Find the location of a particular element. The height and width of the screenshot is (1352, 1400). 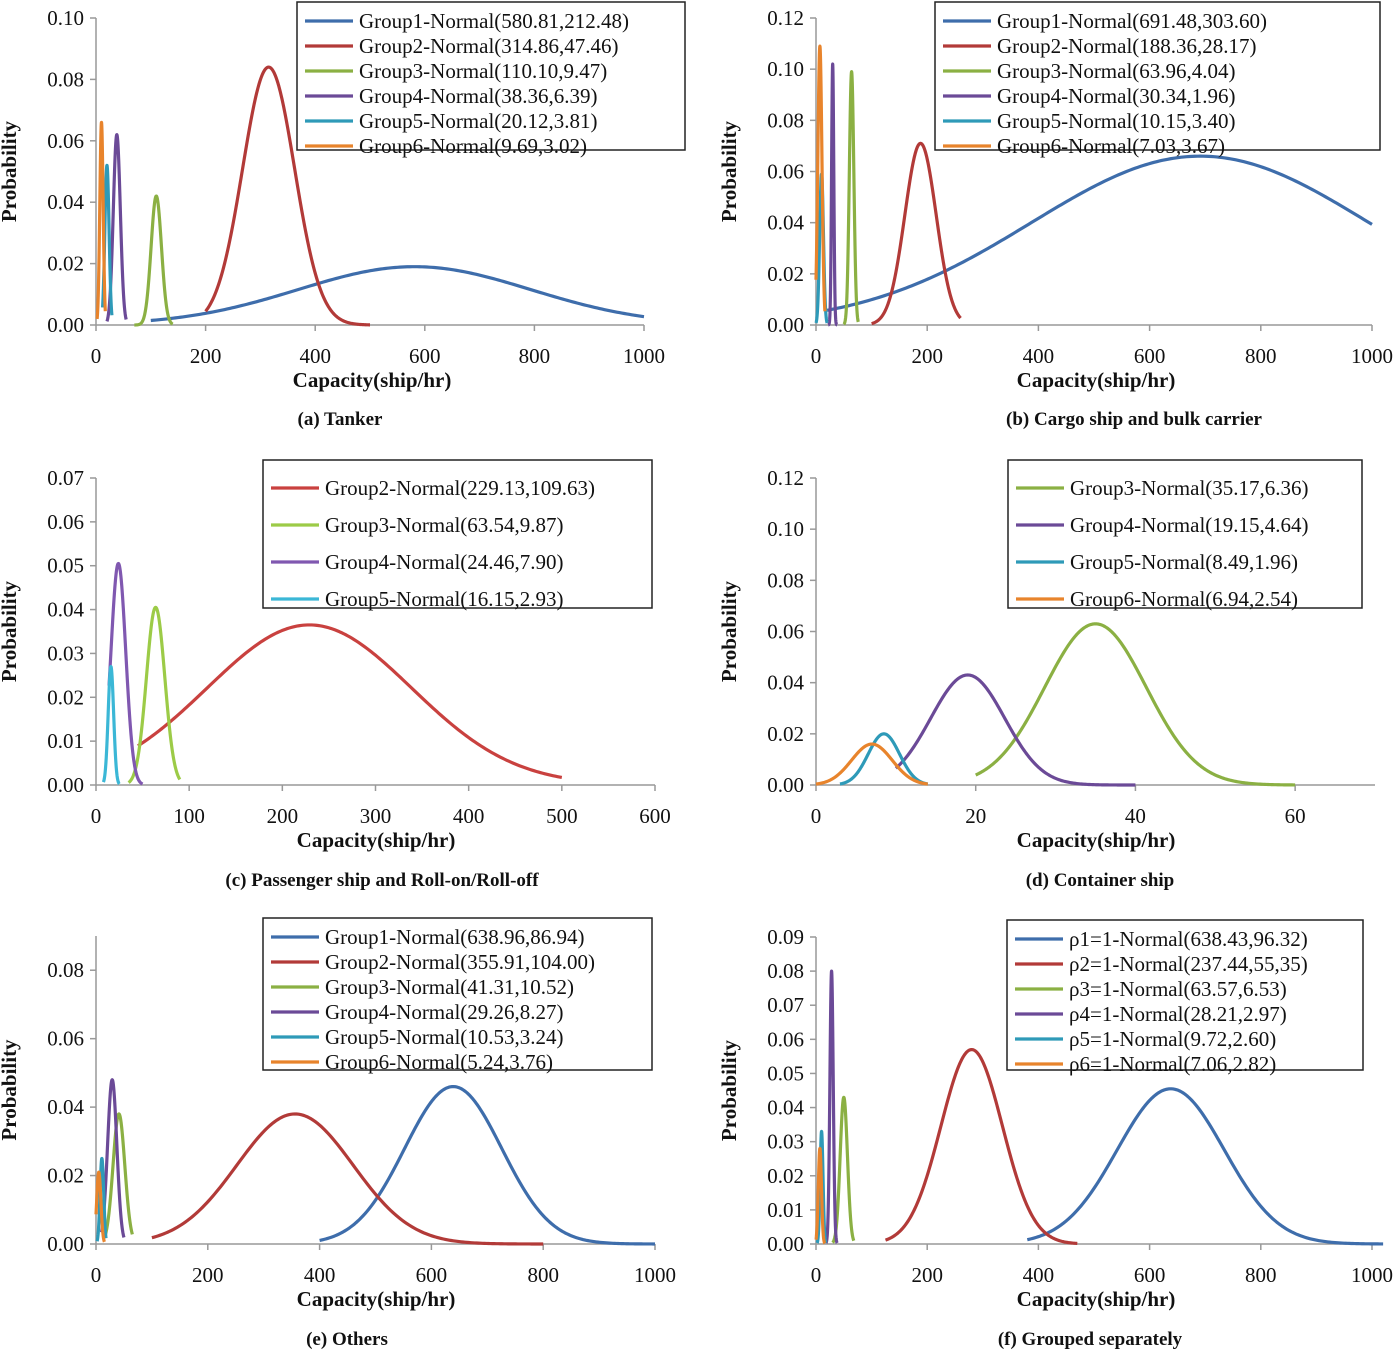

legend-entry: Group6-Normal(6.94,2.54) is located at coordinates (1184, 599).